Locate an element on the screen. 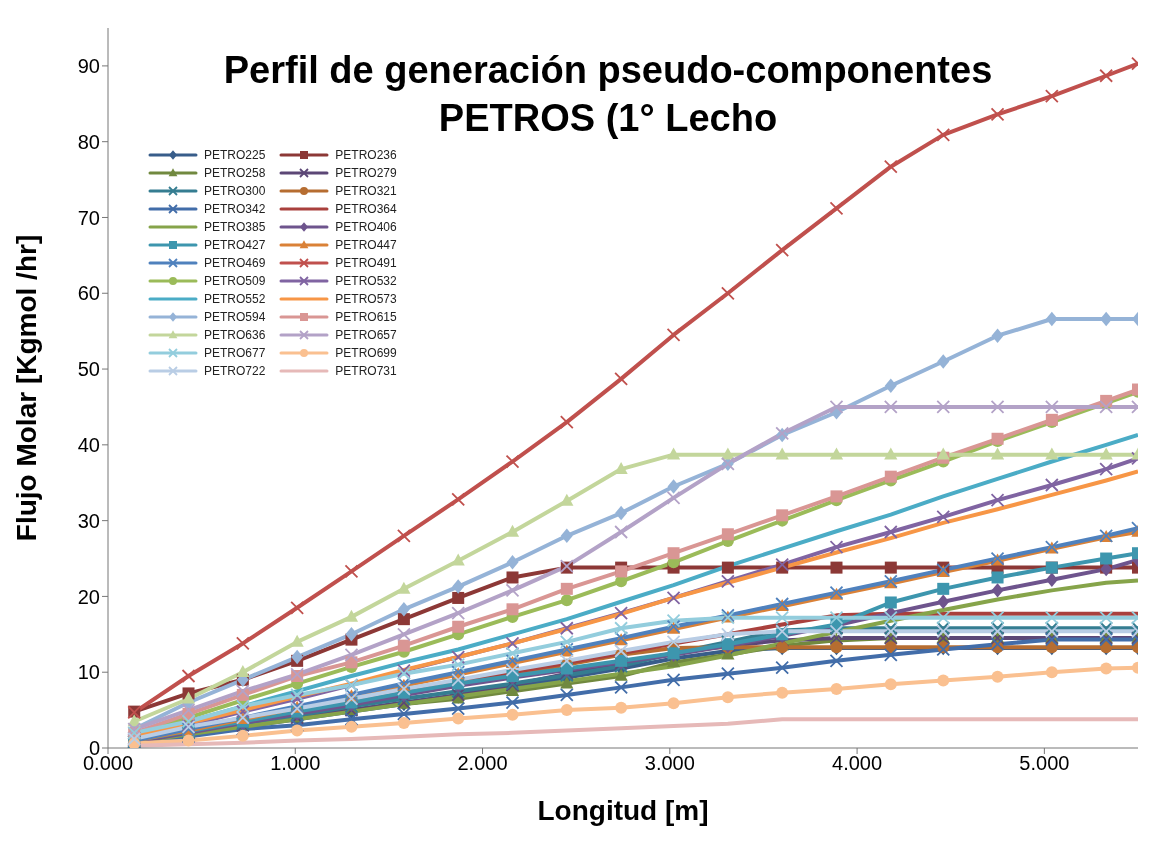 The height and width of the screenshot is (865, 1176). legend-label: PETRO552 is located at coordinates (235, 299).